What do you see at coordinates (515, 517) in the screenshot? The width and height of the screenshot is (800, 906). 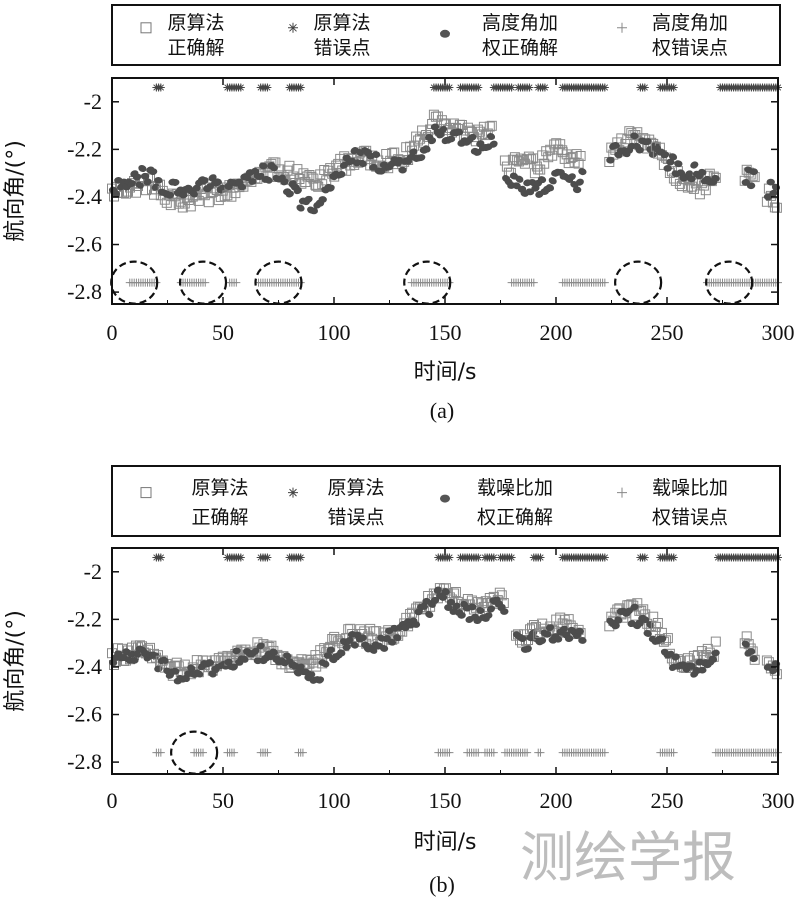 I see `legend-label: 权正确解` at bounding box center [515, 517].